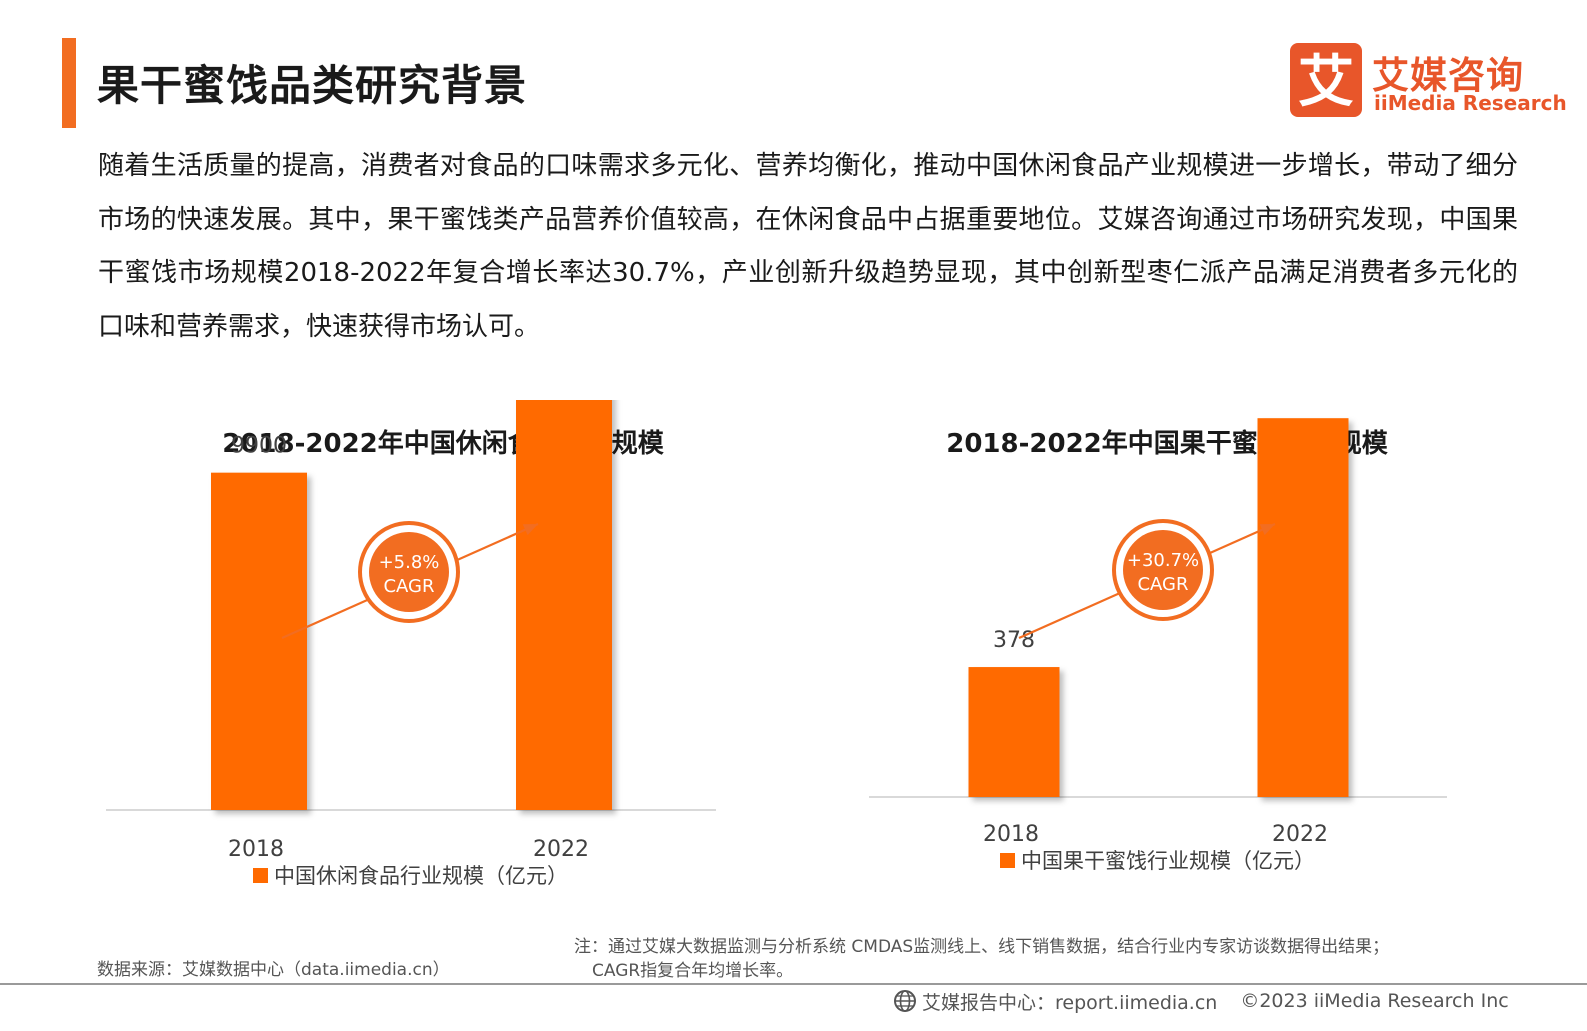 The height and width of the screenshot is (1031, 1587). Describe the element at coordinates (1007, 860) in the screenshot. I see `chart-2-legend-swatch` at that location.